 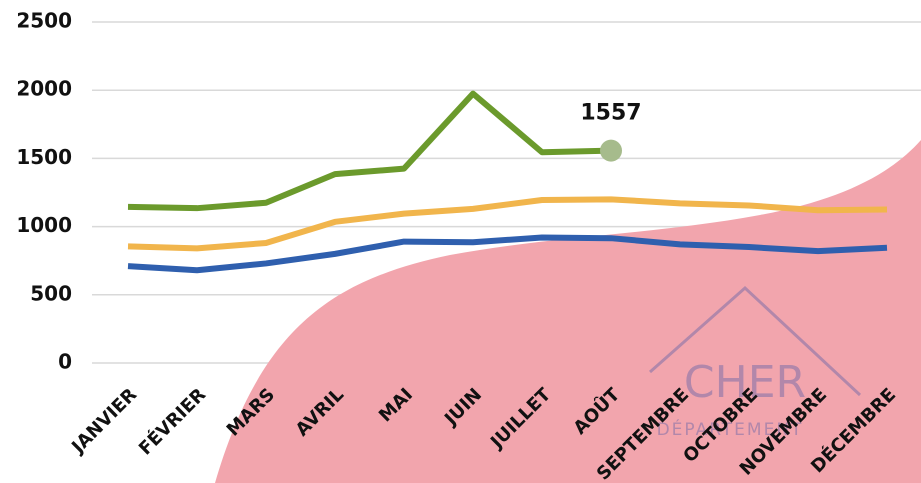 I want to click on y-tick-label: 0, so click(x=65, y=362).